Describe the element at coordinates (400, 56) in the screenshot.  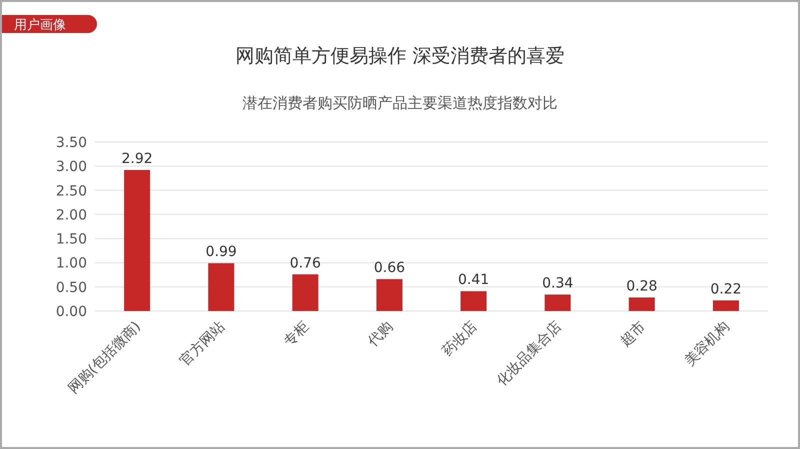
I see `chart-title: 网购简单方便易操作 深受消费者的喜爱` at that location.